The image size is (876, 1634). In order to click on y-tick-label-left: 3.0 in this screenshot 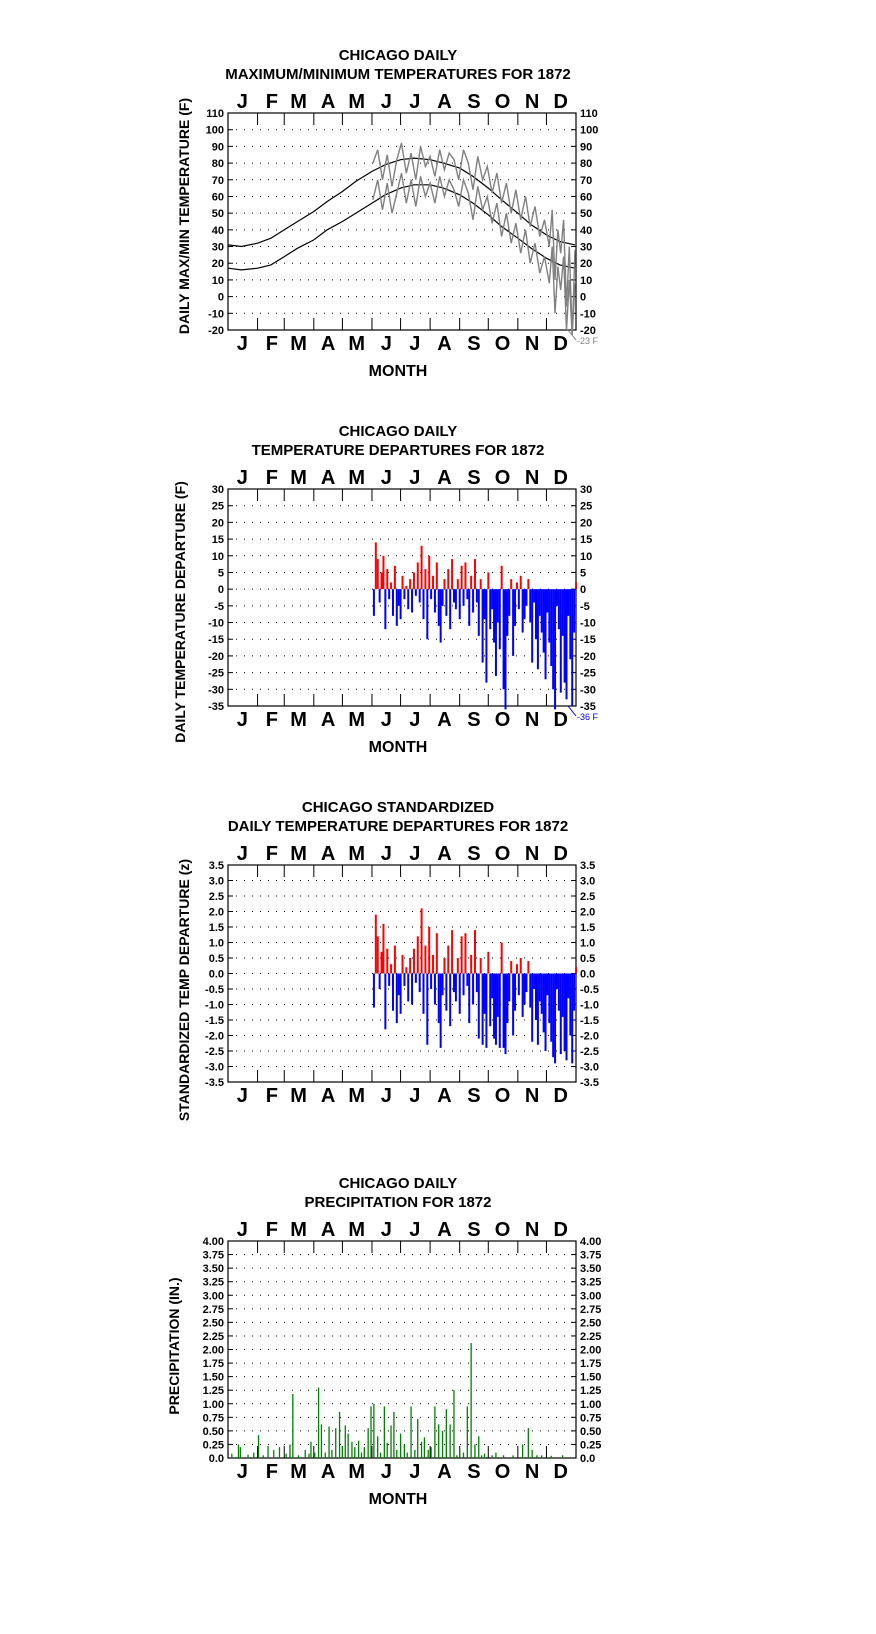, I will do `click(216, 882)`.